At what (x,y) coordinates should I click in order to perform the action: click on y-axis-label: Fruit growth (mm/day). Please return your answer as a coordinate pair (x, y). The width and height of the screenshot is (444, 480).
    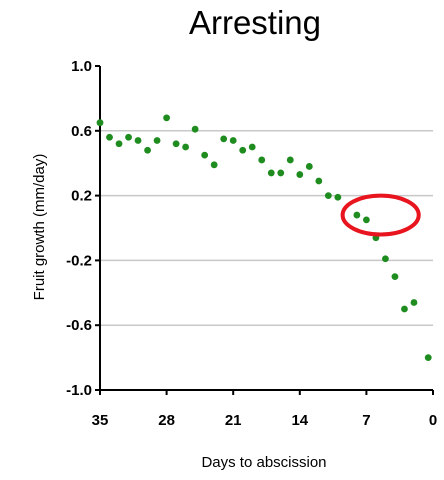
    Looking at the image, I should click on (39, 227).